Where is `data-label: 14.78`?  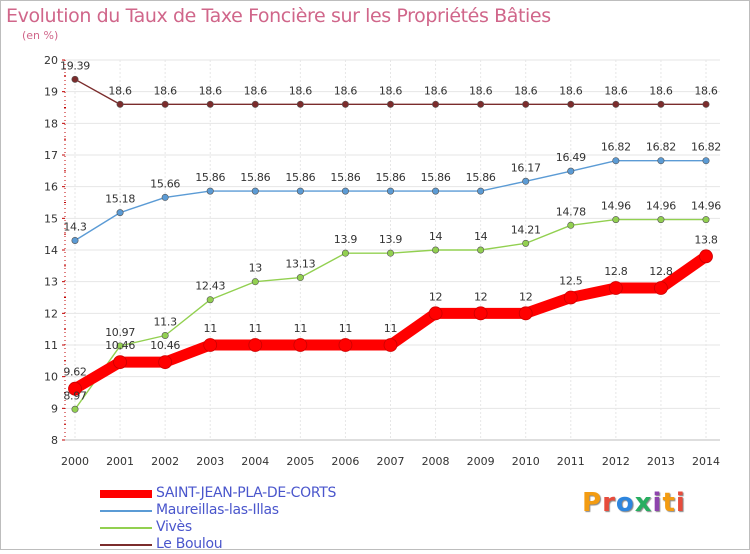 data-label: 14.78 is located at coordinates (571, 211).